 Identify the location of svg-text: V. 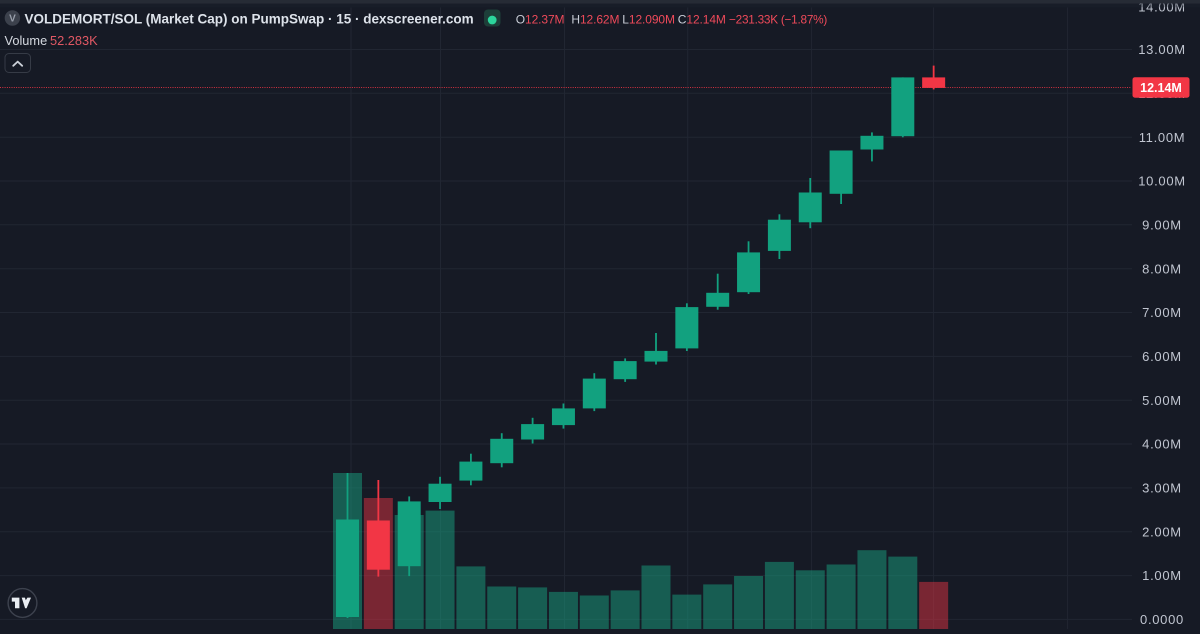
(12, 19).